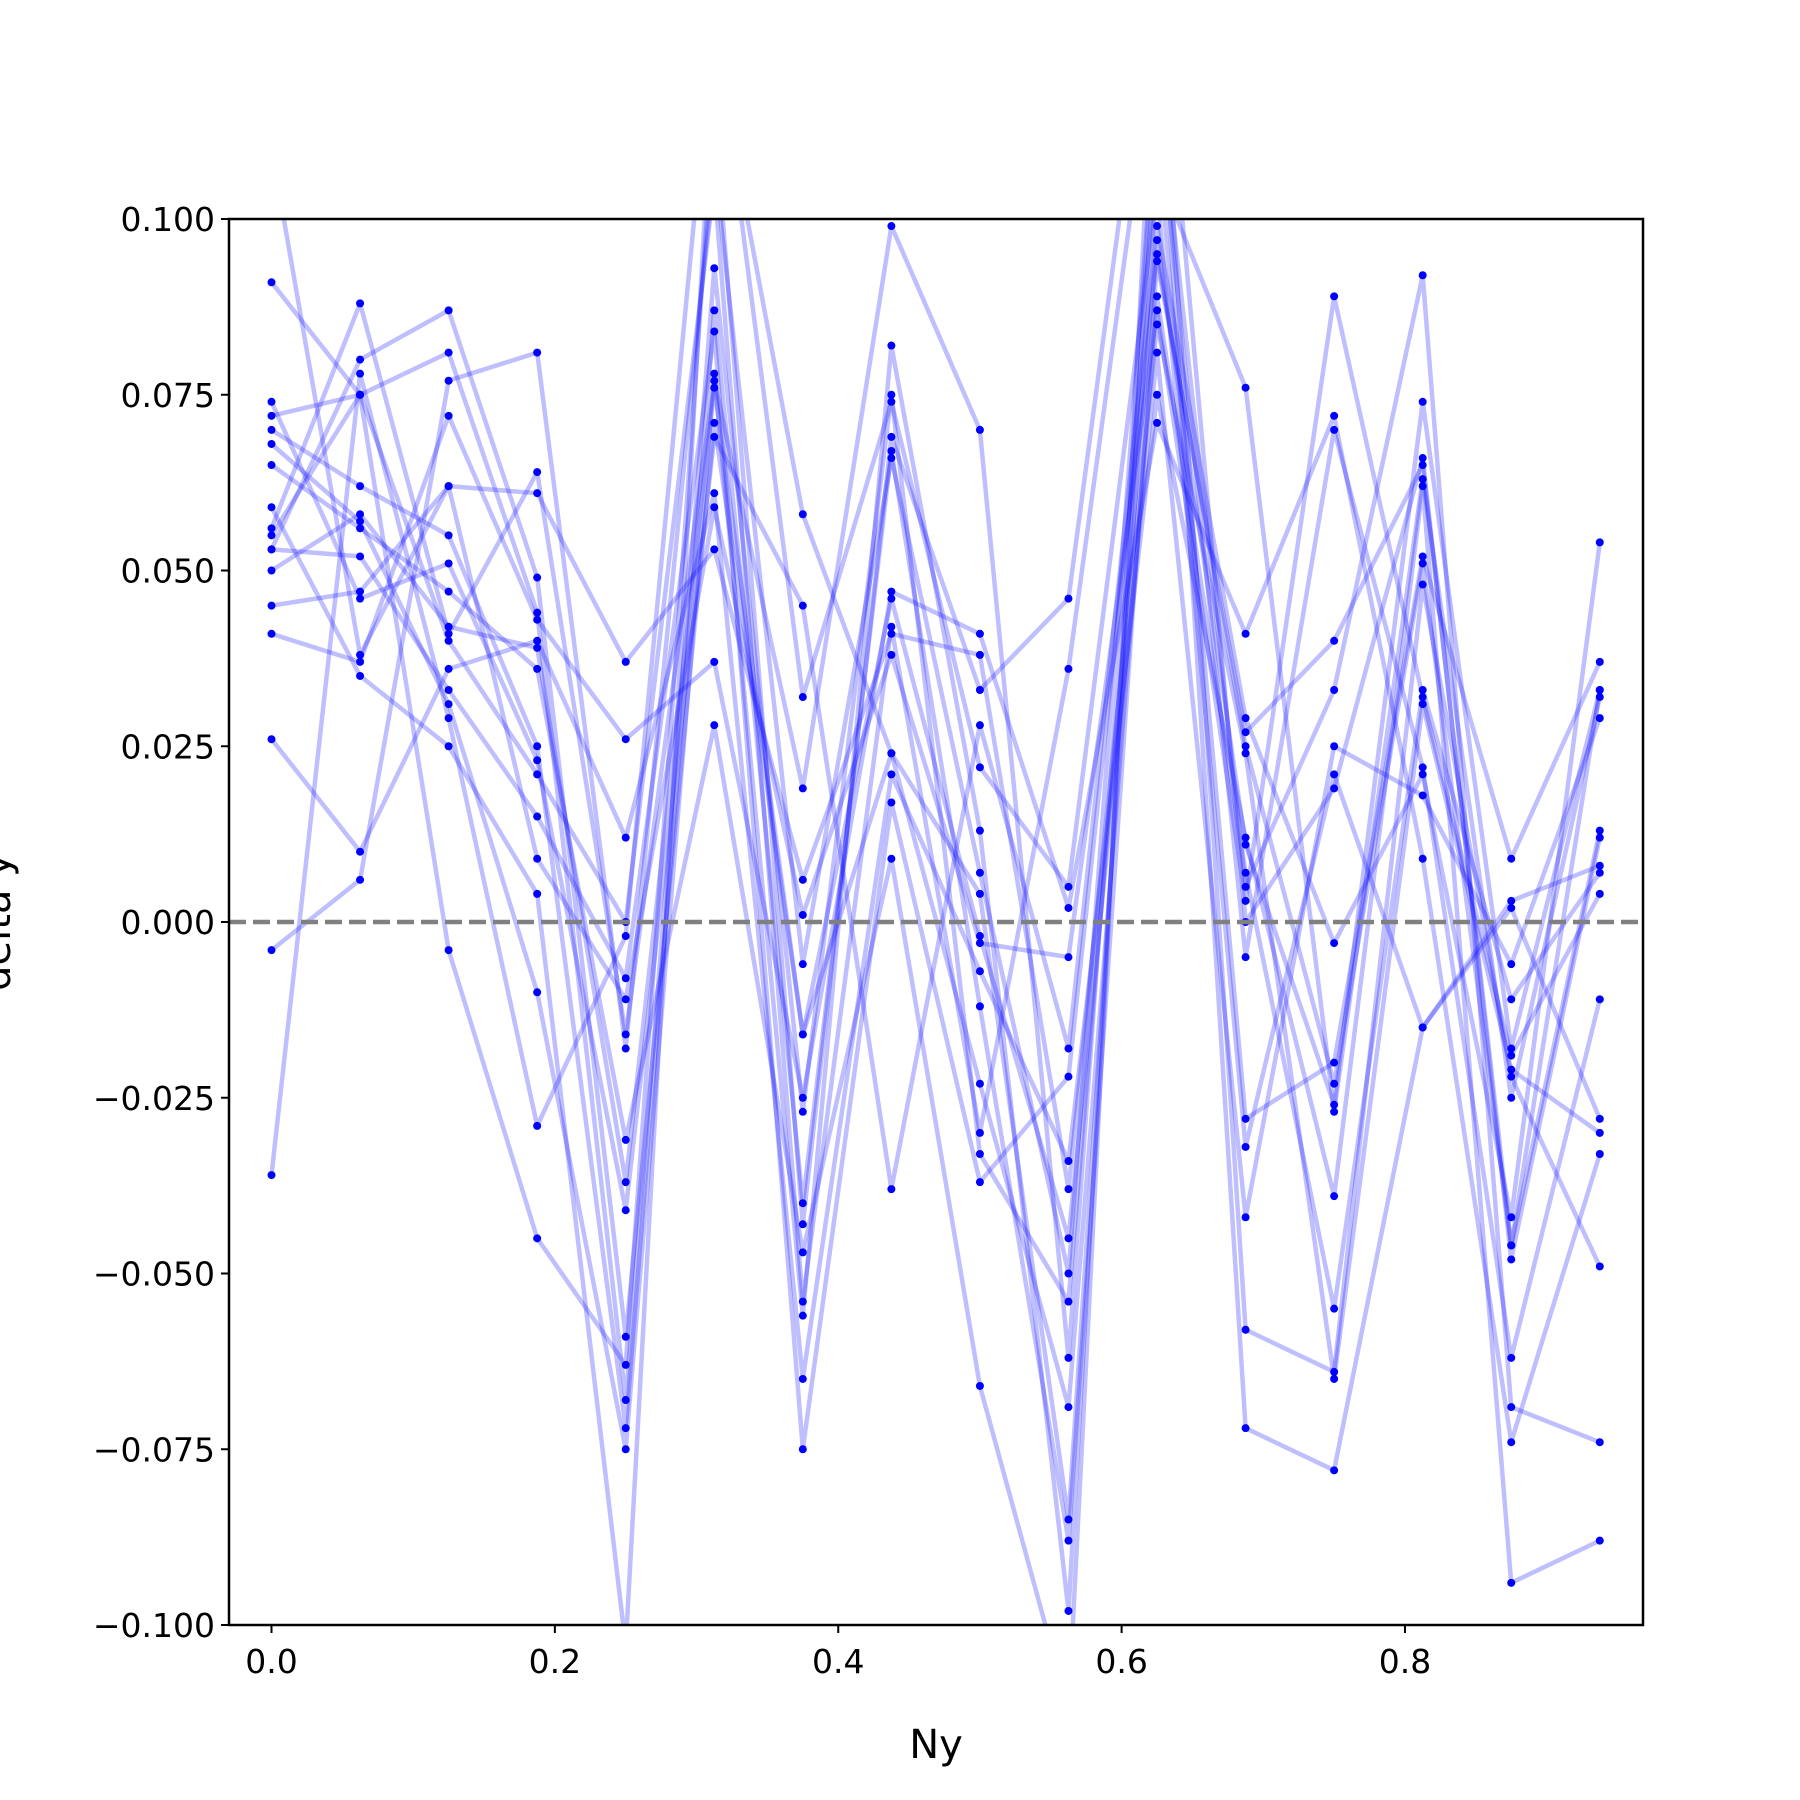 This screenshot has width=1800, height=1800. What do you see at coordinates (1121, 1661) in the screenshot?
I see `x-tick-label: 0.6` at bounding box center [1121, 1661].